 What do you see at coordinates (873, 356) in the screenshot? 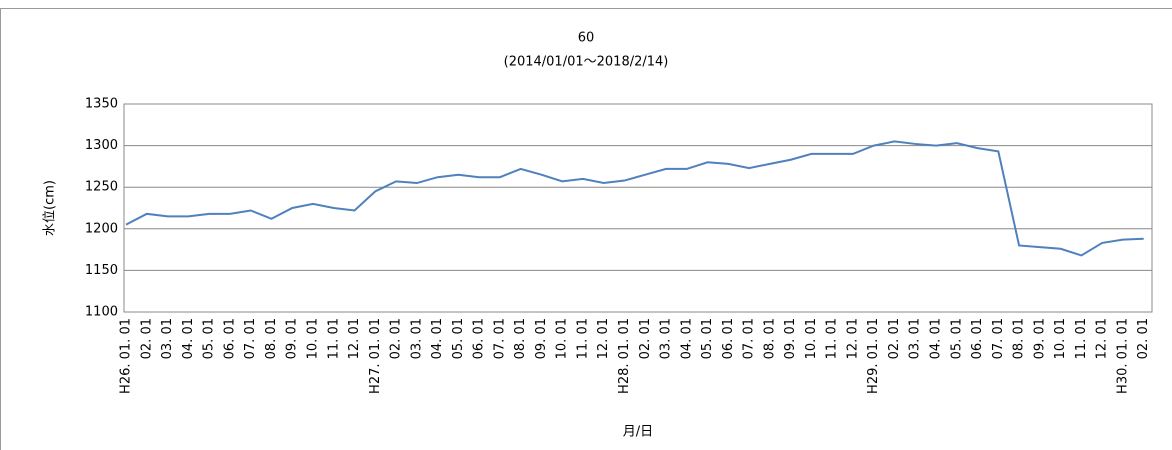
I see `x-tick-label: H29. 01. 01` at bounding box center [873, 356].